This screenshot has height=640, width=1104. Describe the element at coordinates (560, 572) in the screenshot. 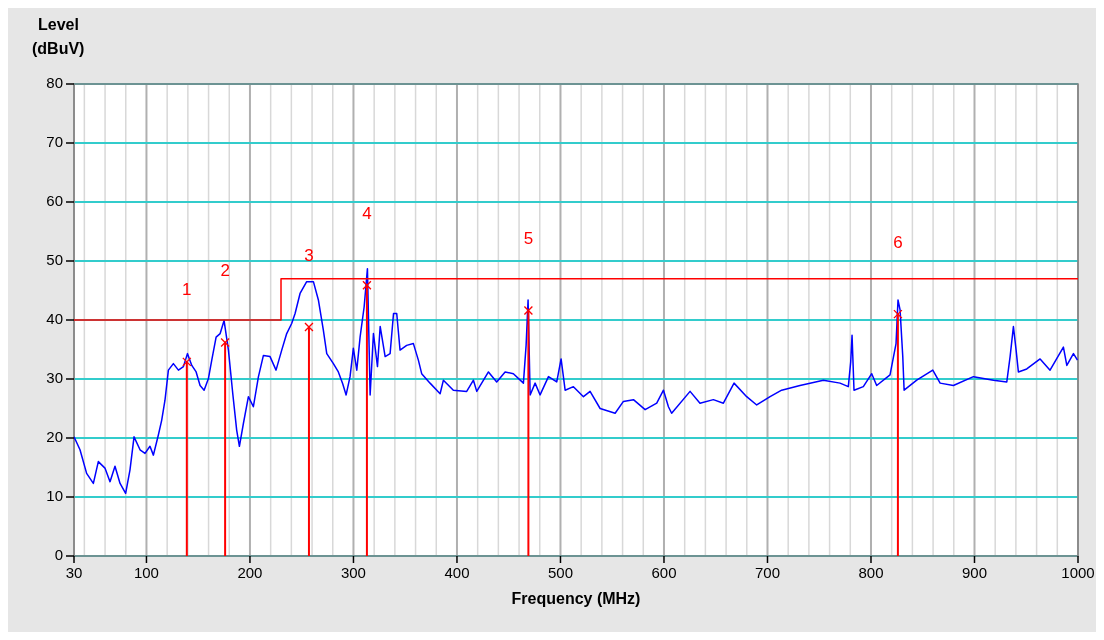

I see `x-tick-label: 500` at that location.